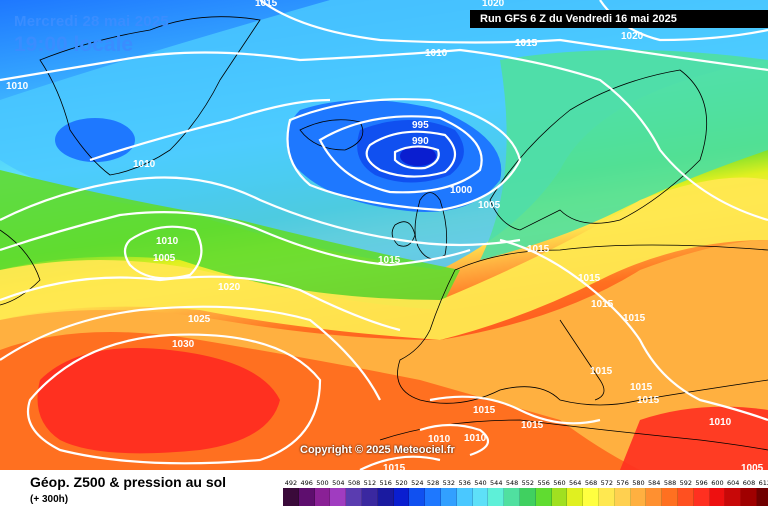  Describe the element at coordinates (128, 482) in the screenshot. I see `product-title: Géop. Z500 & pression au sol` at that location.